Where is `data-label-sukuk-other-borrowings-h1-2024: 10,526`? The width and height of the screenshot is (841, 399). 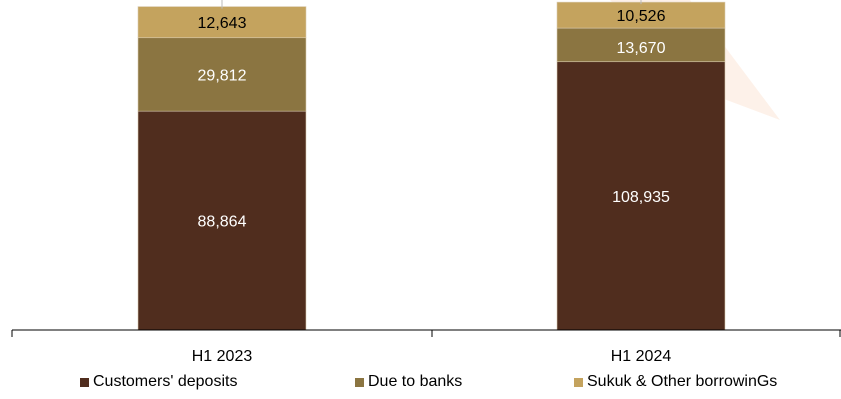
data-label-sukuk-other-borrowings-h1-2024: 10,526 is located at coordinates (641, 16).